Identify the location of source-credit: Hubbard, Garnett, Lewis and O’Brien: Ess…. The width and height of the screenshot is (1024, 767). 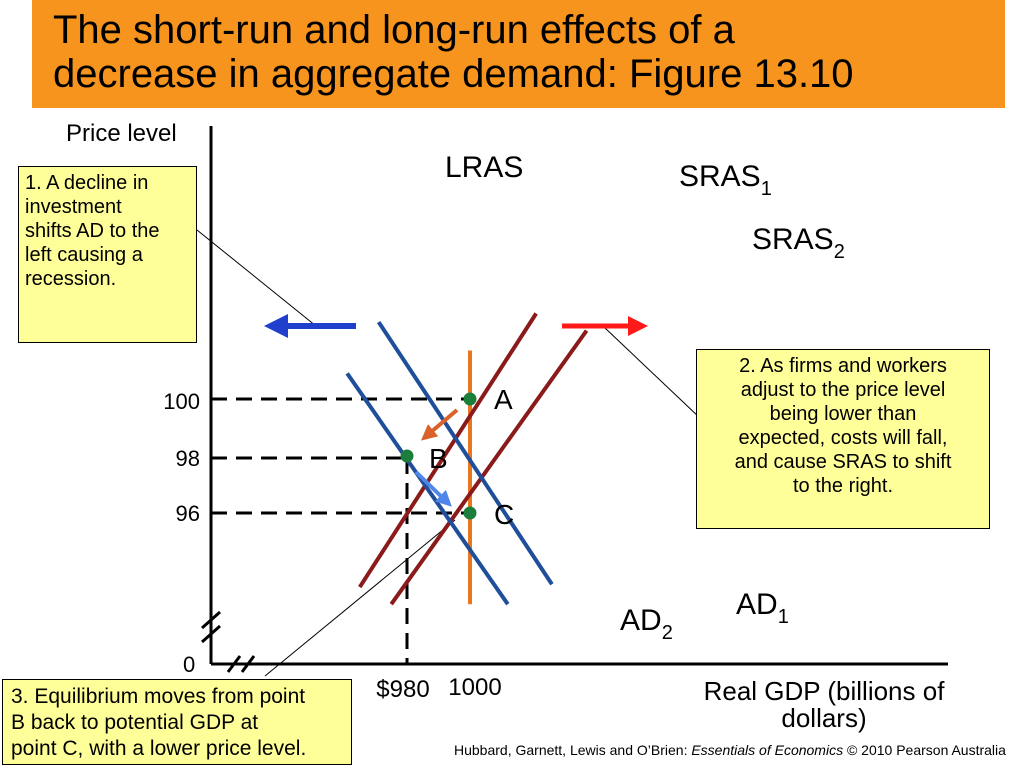
(730, 750).